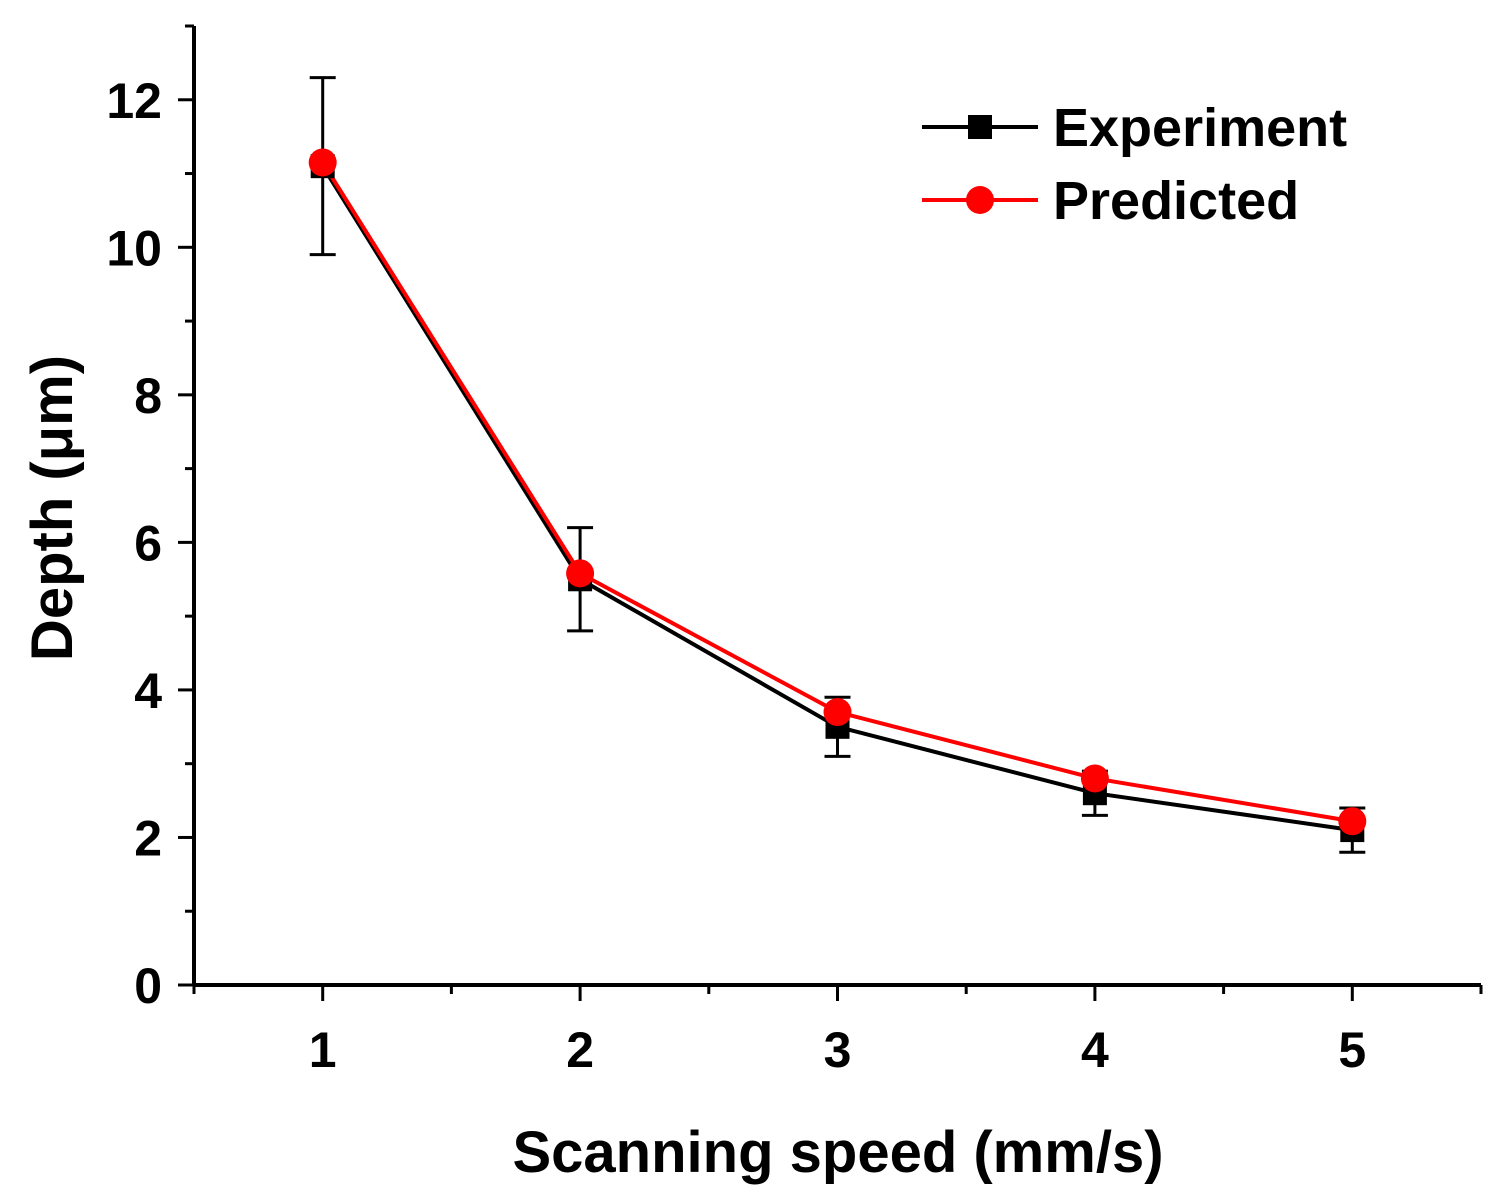 Image resolution: width=1500 pixels, height=1202 pixels. Describe the element at coordinates (1200, 128) in the screenshot. I see `legend-label-experiment: Experiment` at that location.